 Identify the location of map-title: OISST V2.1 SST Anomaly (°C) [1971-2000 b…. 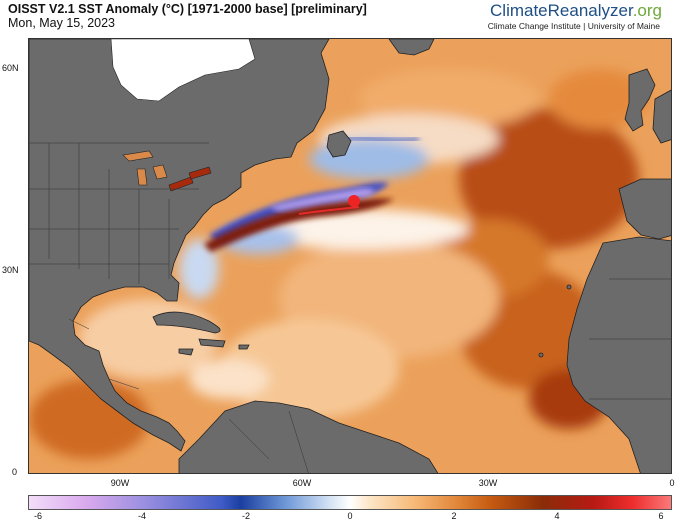
(187, 9).